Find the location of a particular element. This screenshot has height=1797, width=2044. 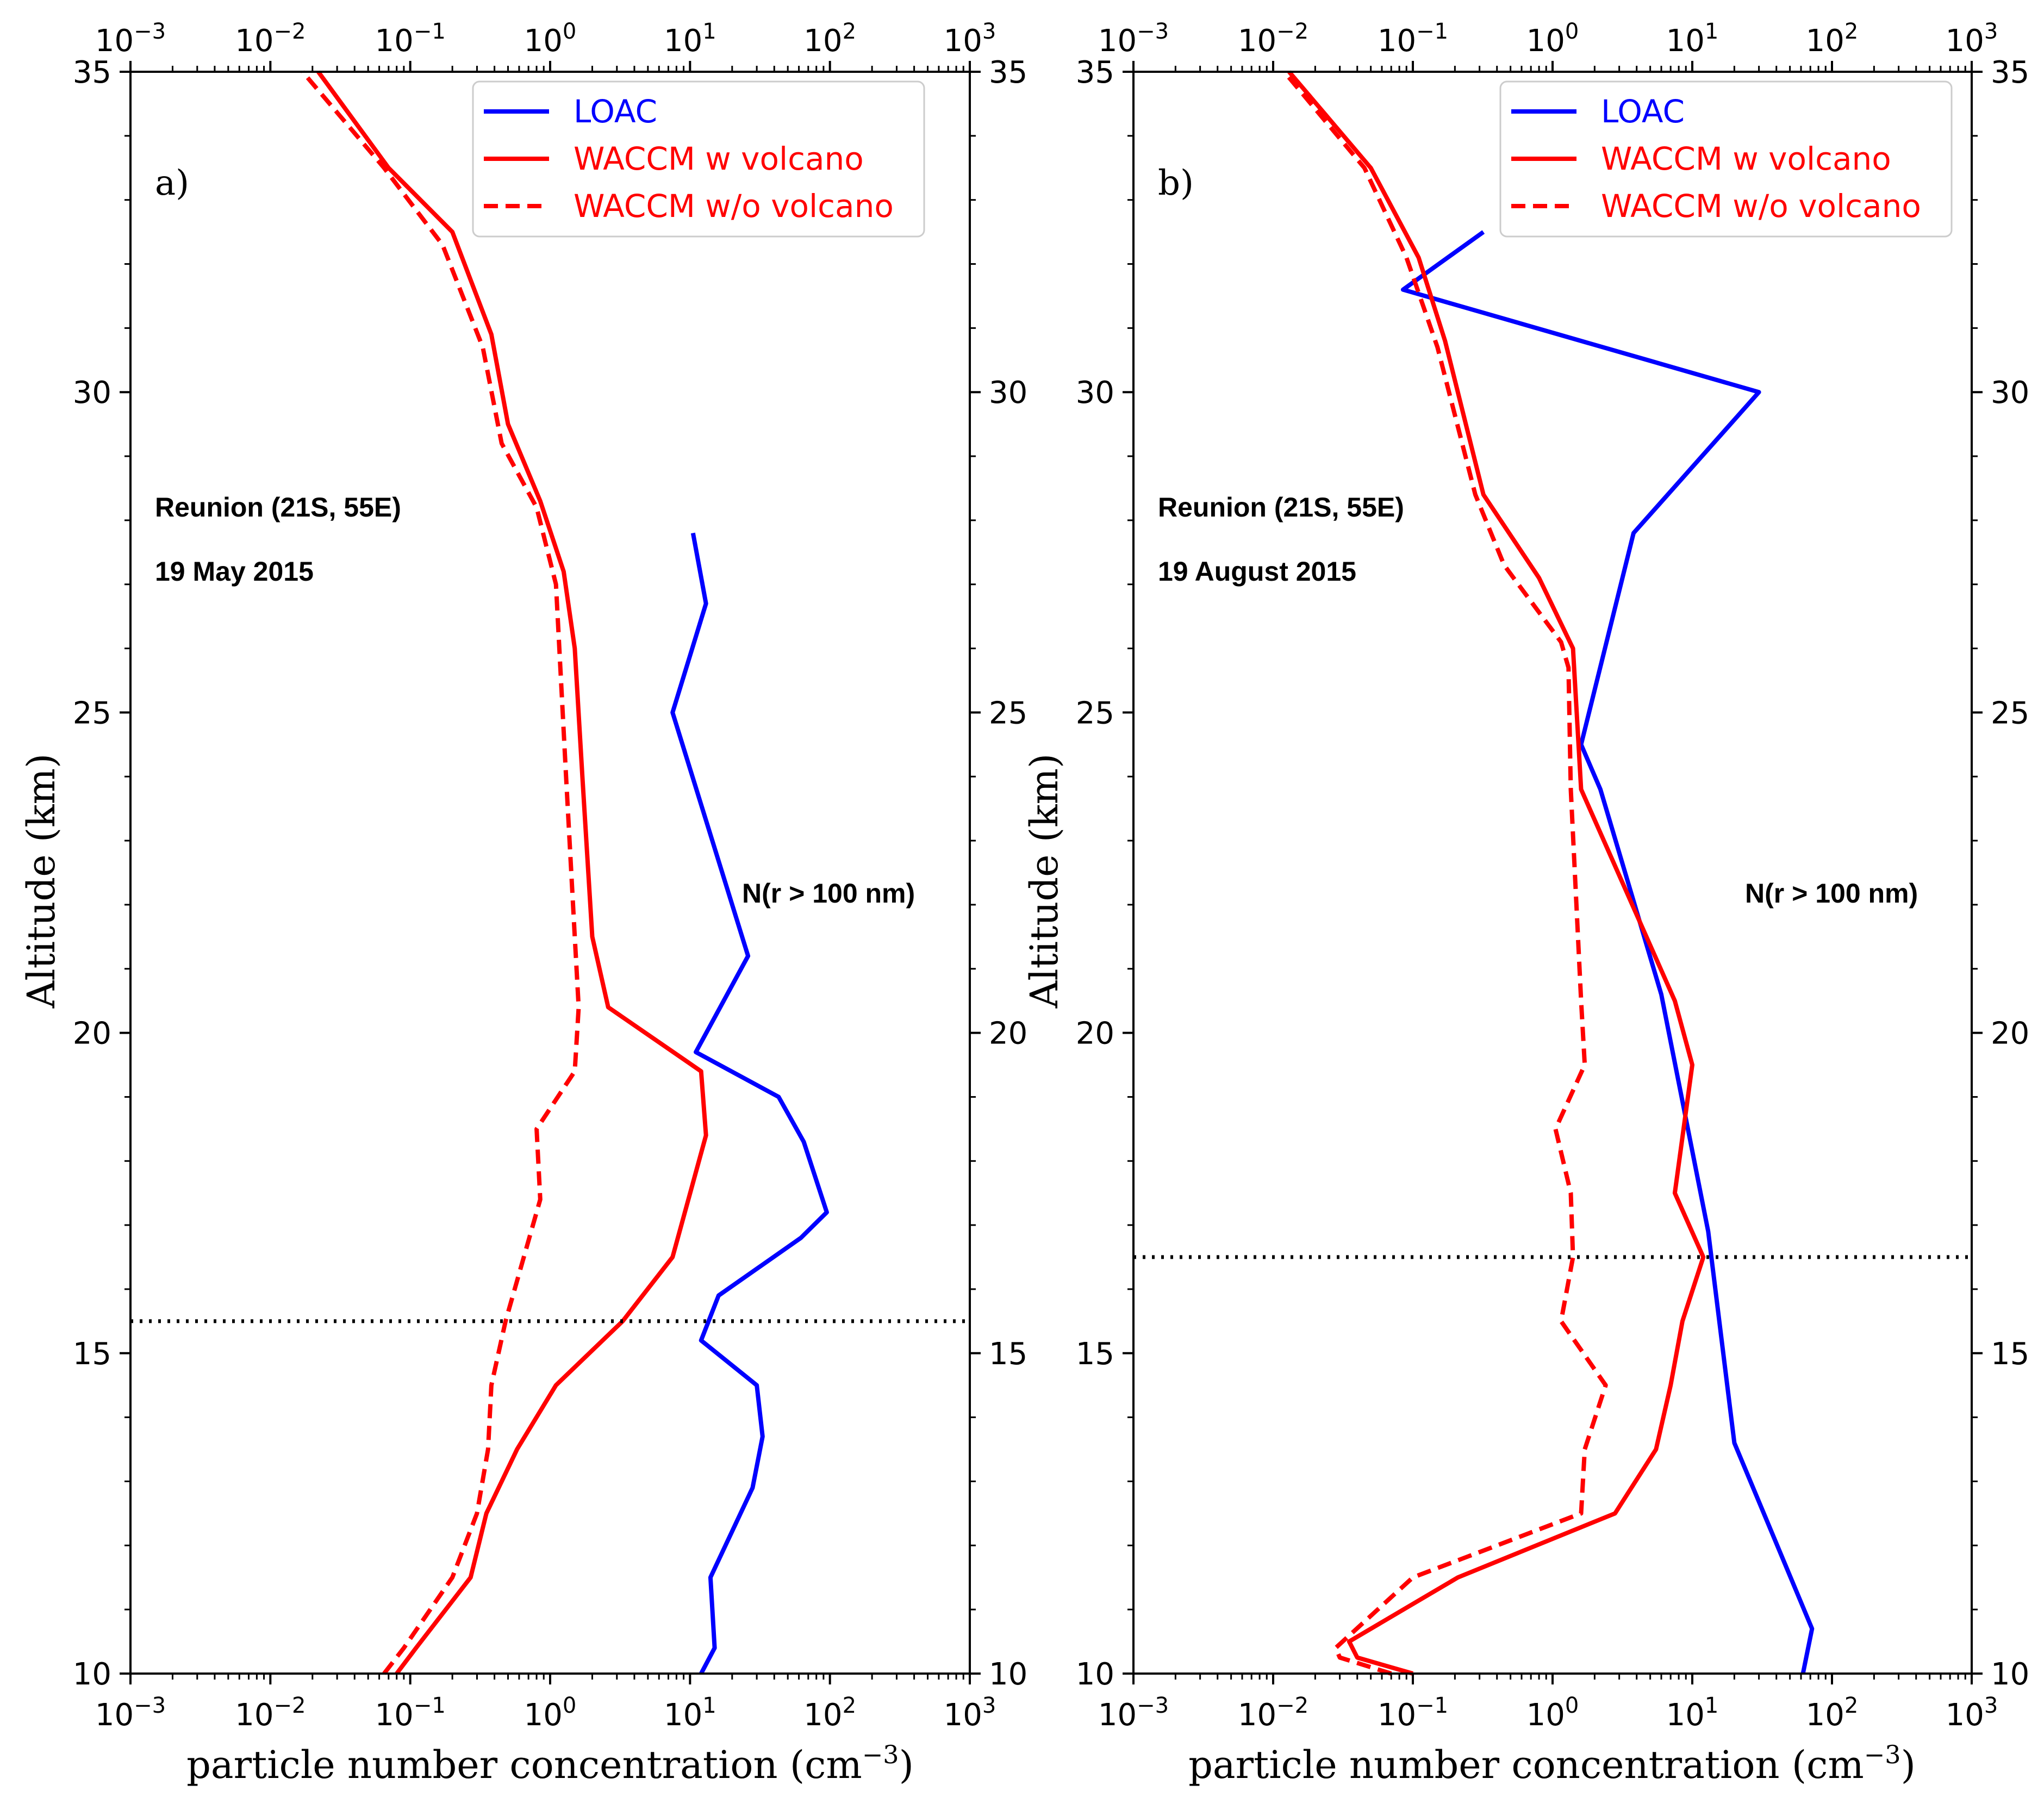

panel-b-legend is located at coordinates (1726, 159).